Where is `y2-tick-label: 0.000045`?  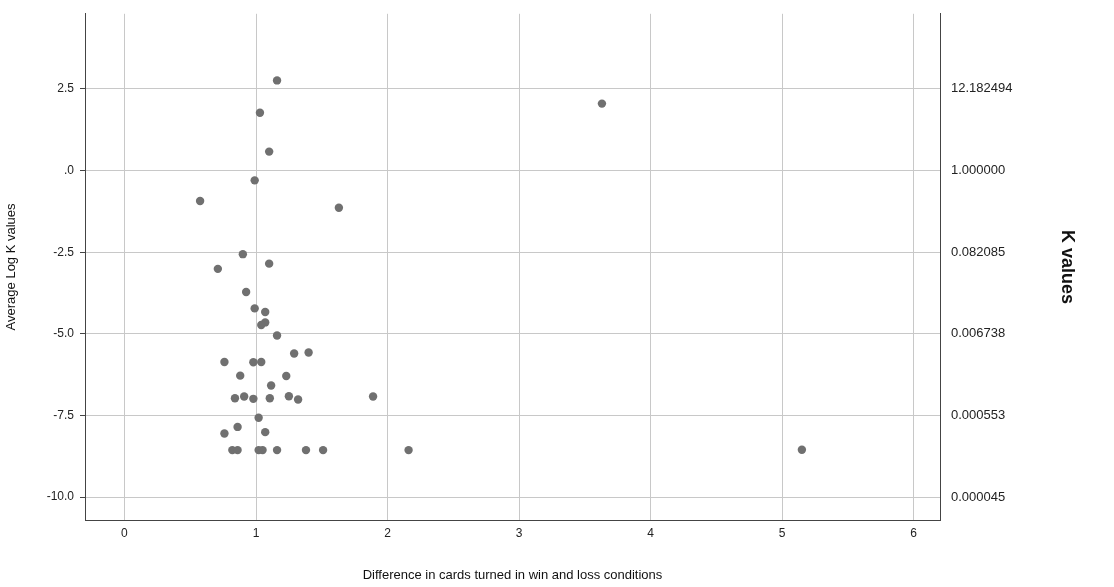 y2-tick-label: 0.000045 is located at coordinates (978, 496).